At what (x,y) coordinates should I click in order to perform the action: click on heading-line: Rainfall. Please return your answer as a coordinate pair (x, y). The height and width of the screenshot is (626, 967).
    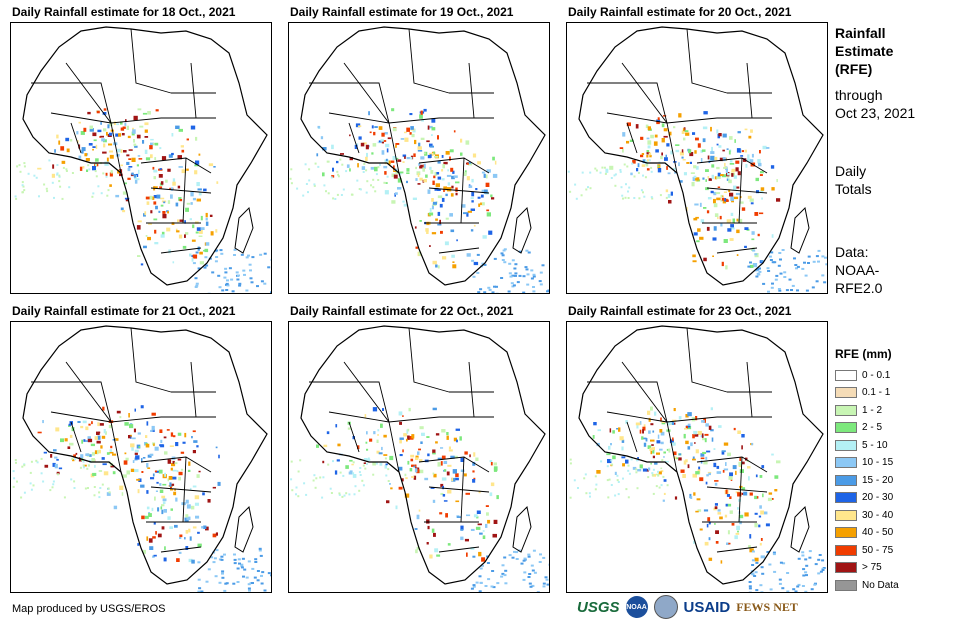
    Looking at the image, I should click on (860, 33).